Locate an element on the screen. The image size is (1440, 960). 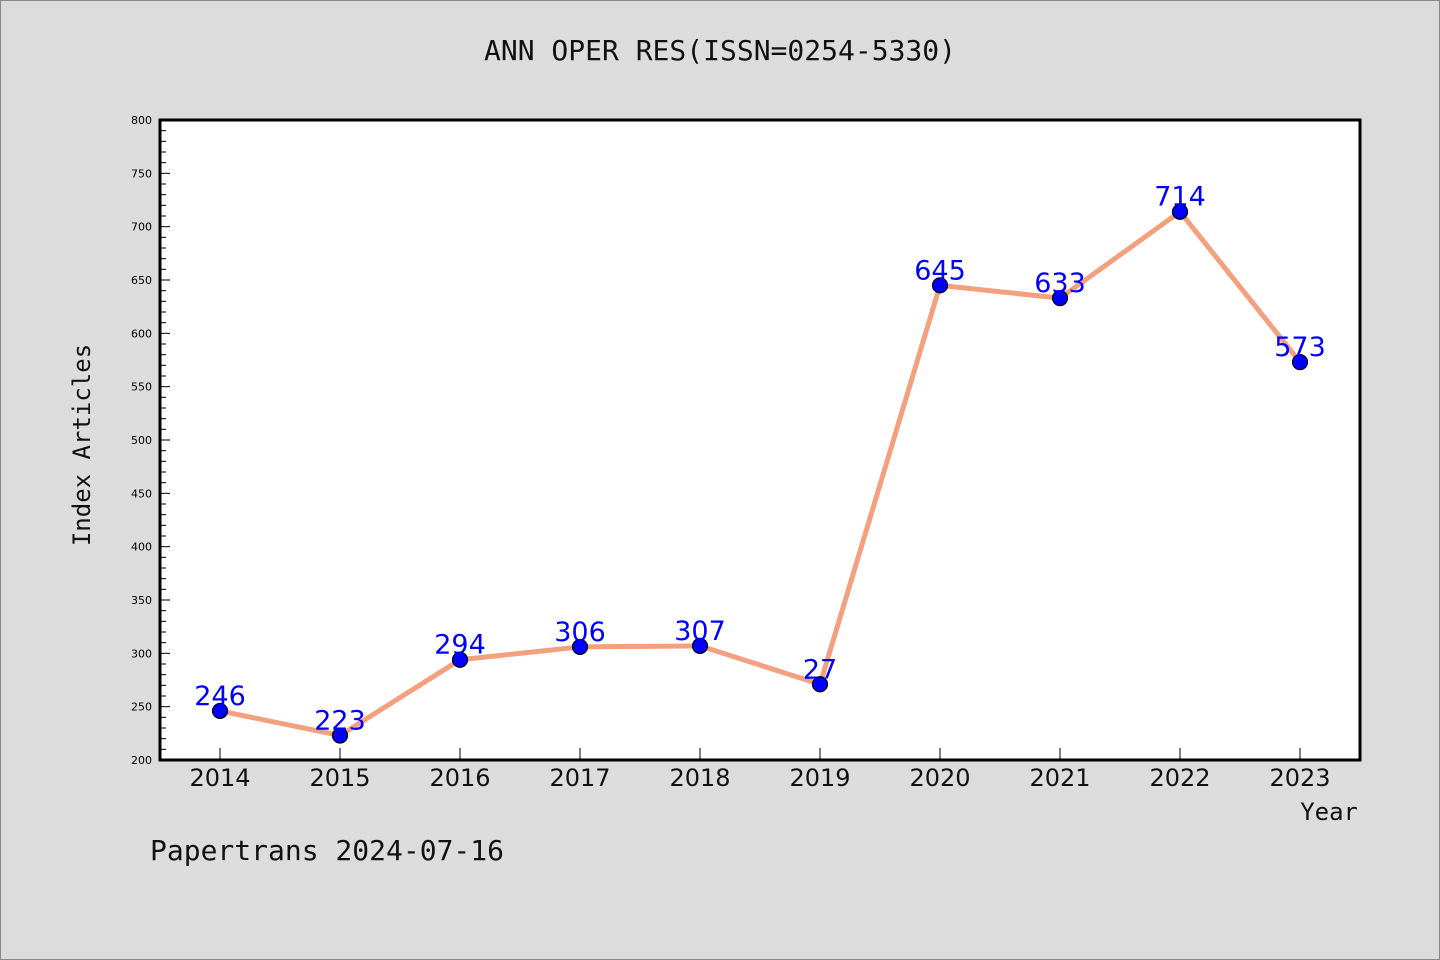
y-tick-label: 350 is located at coordinates (141, 600).